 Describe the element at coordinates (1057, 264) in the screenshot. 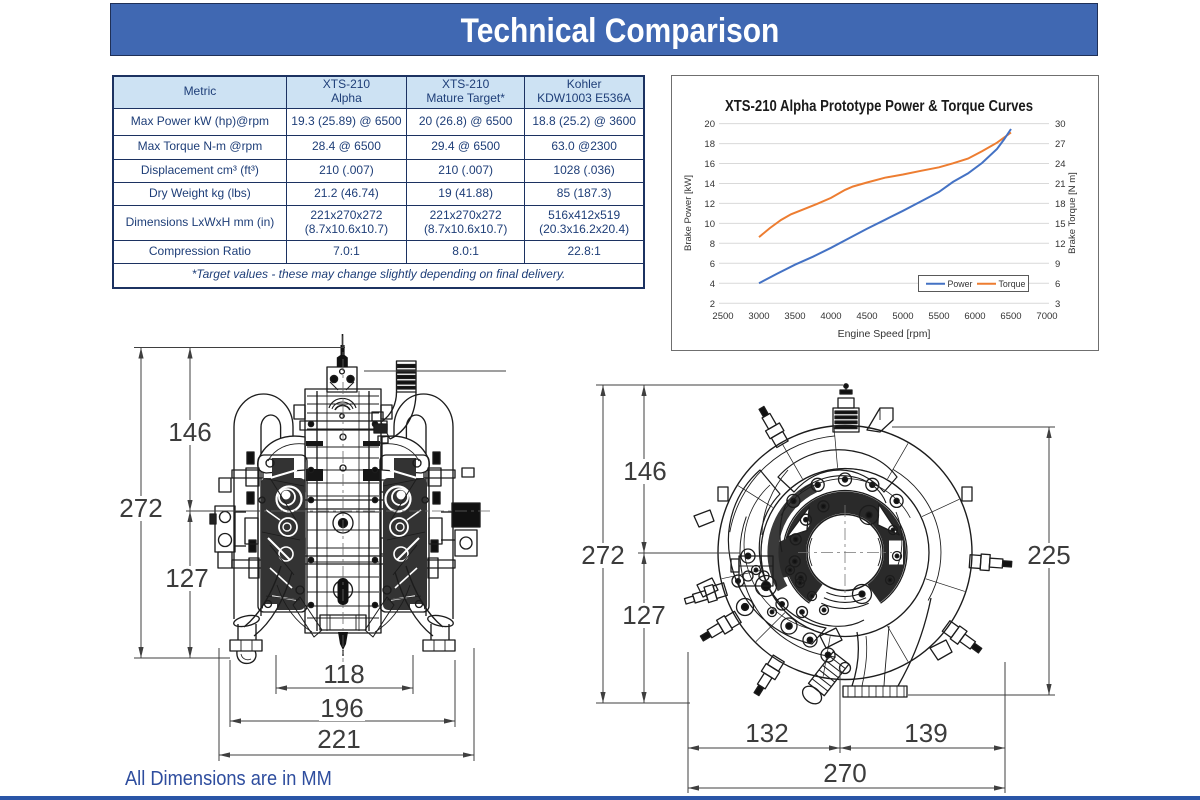

I see `svg-text: 9` at that location.